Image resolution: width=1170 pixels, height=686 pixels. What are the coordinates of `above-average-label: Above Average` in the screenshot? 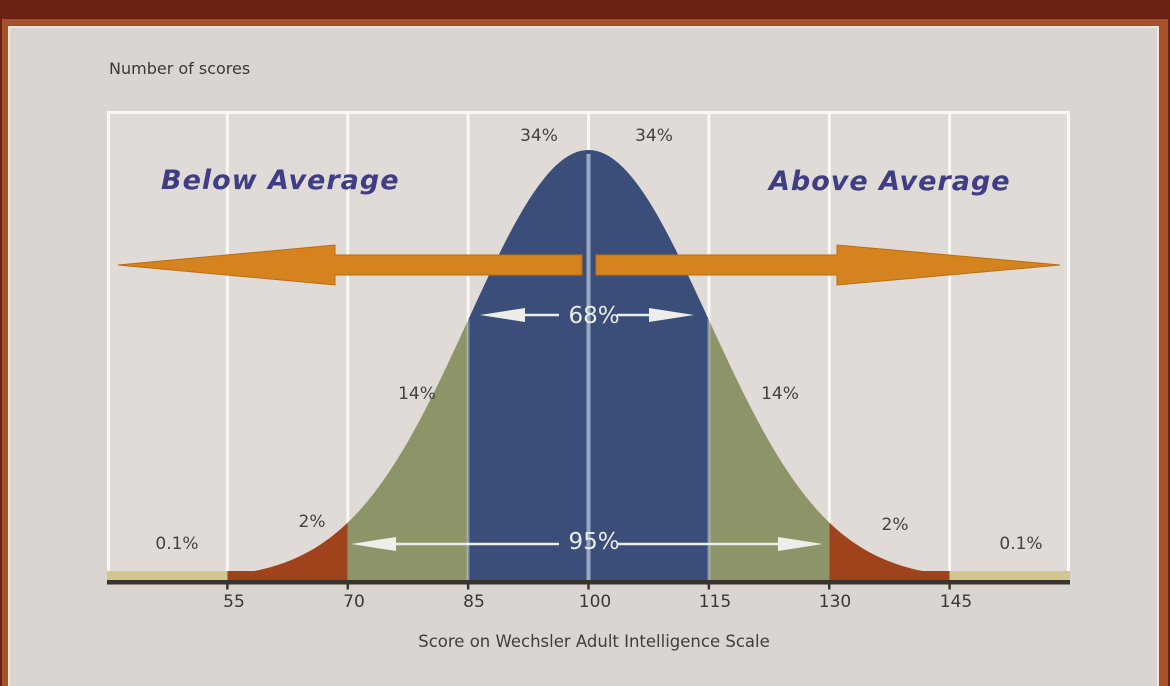 It's located at (890, 181).